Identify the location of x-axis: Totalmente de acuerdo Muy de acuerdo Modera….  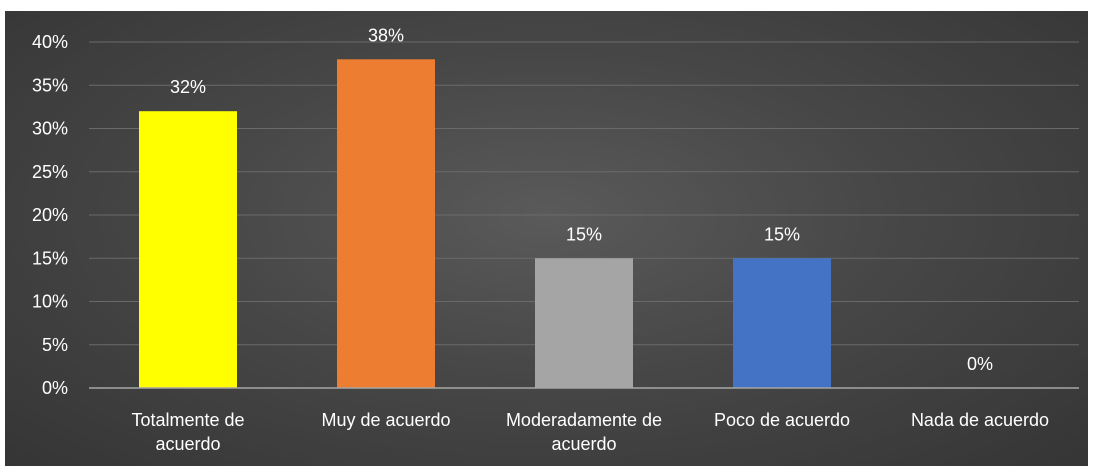
(584, 420).